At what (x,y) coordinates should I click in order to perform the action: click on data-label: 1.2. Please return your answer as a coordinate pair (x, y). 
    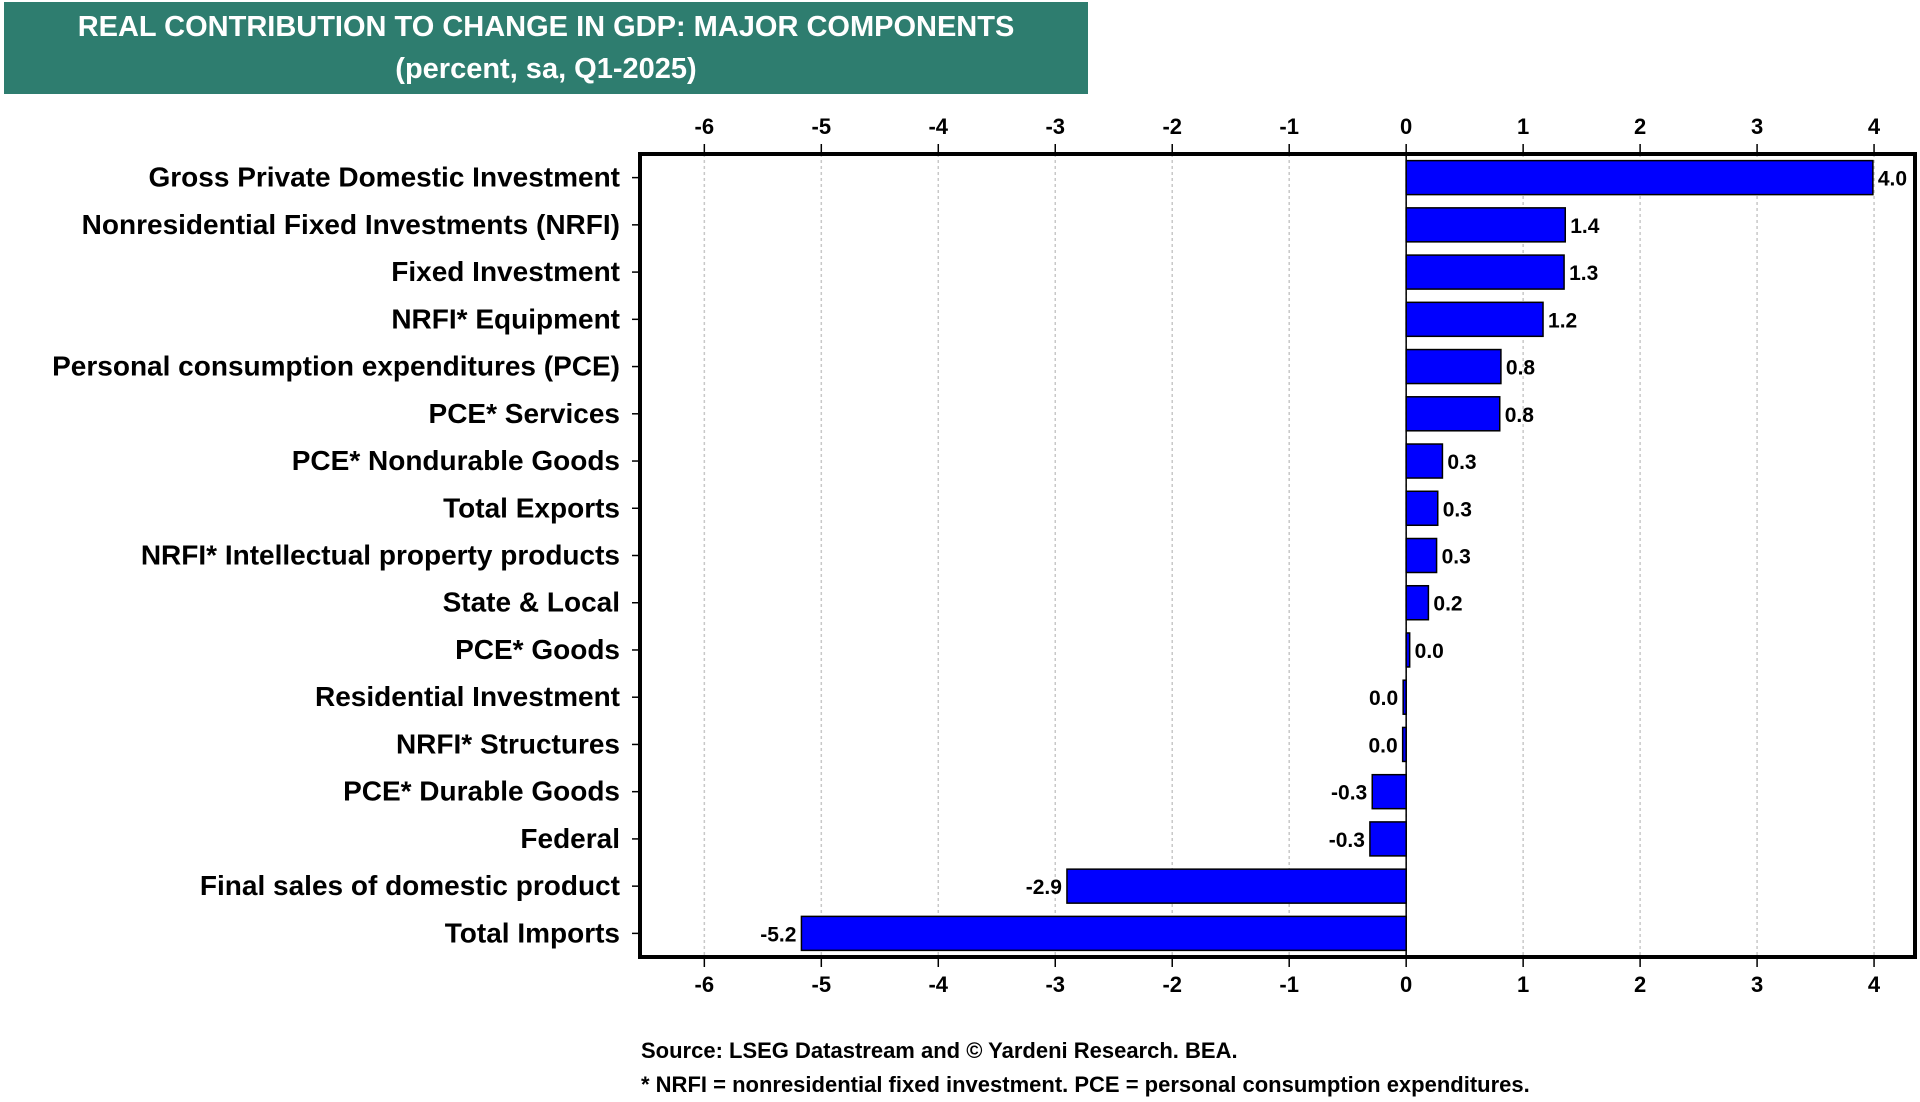
    Looking at the image, I should click on (1562, 320).